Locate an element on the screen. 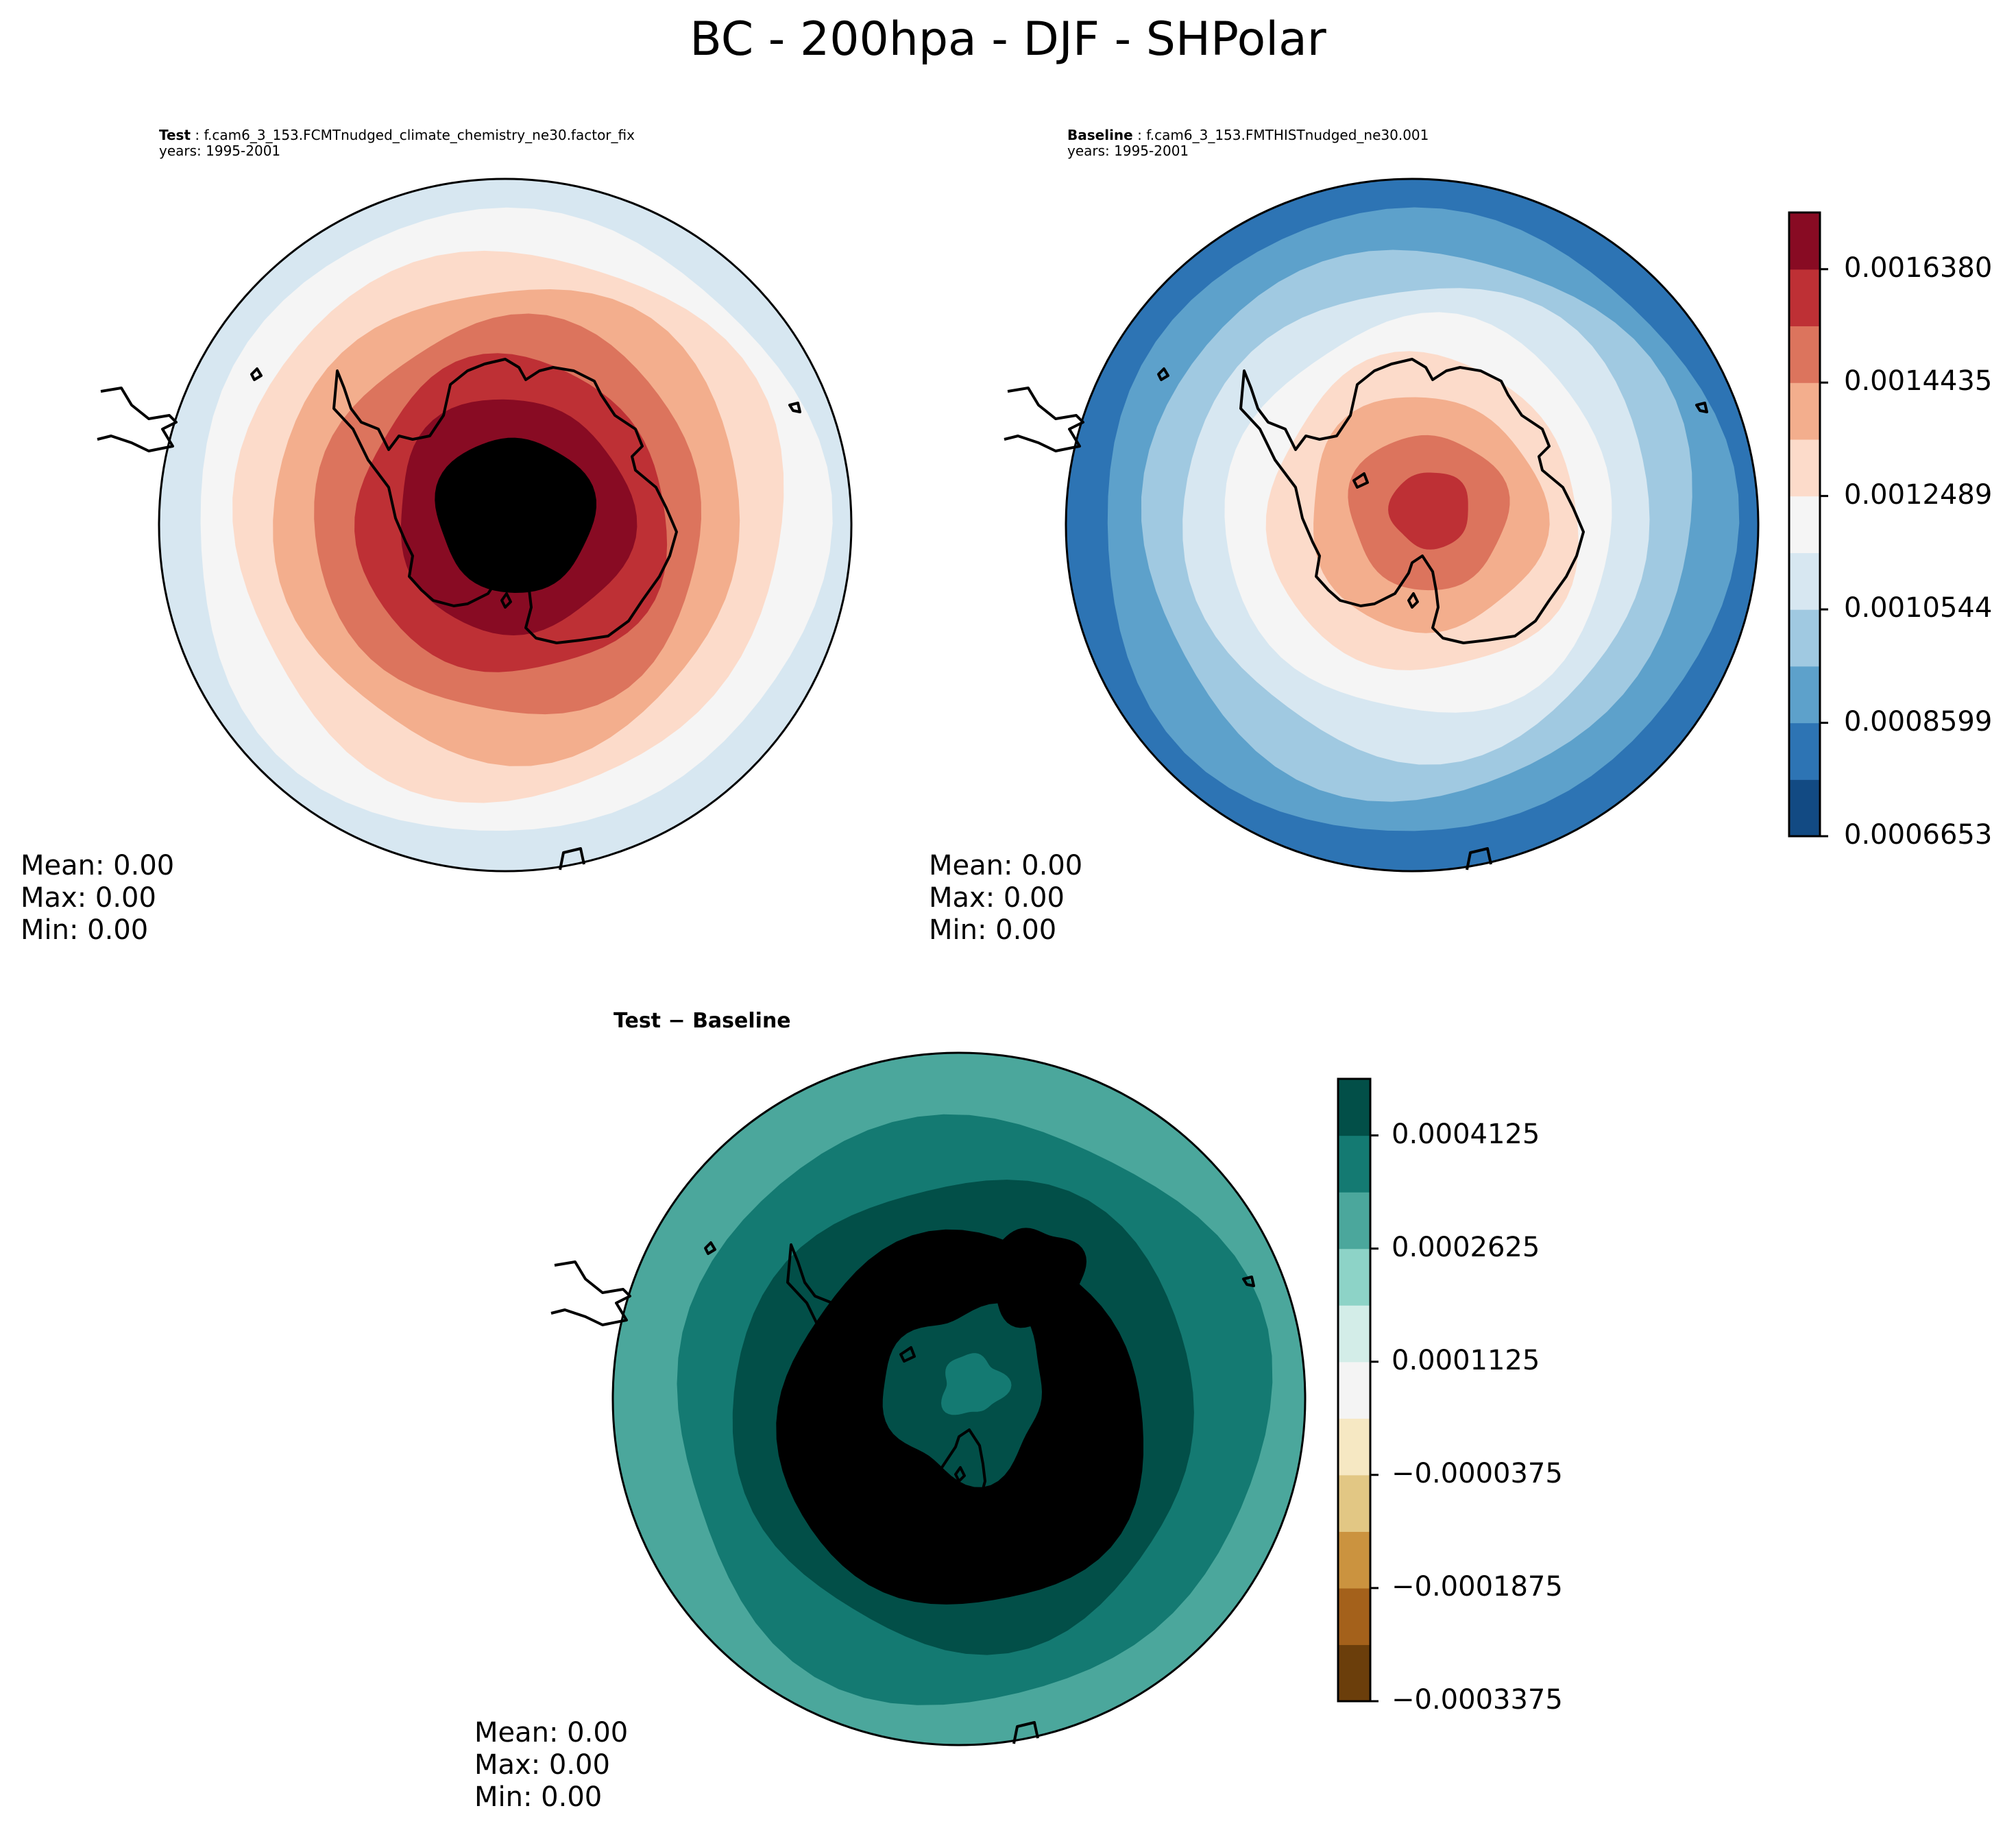 The width and height of the screenshot is (2016, 1828). baseline-years: years: 1995-2001 is located at coordinates (1128, 151).